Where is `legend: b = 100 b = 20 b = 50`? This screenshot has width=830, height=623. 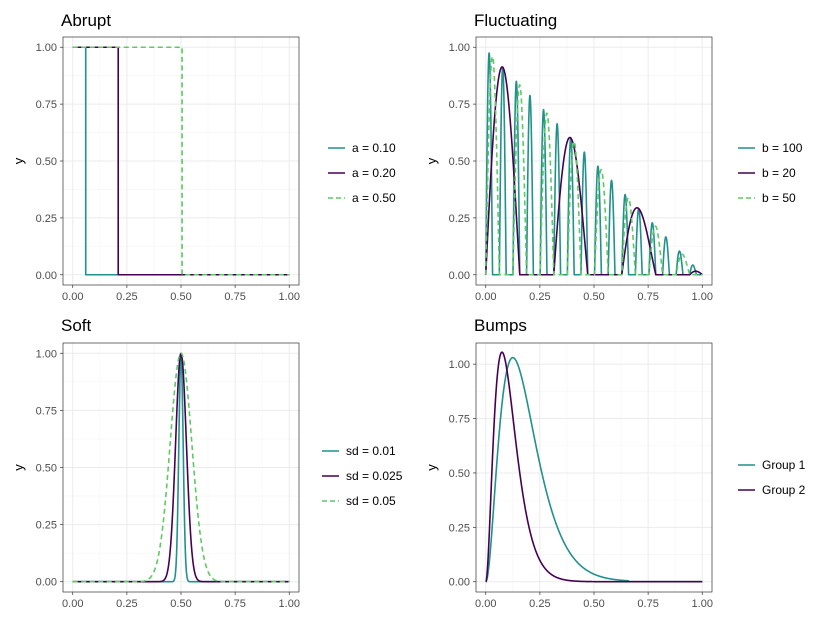 legend: b = 100 b = 20 b = 50 is located at coordinates (770, 173).